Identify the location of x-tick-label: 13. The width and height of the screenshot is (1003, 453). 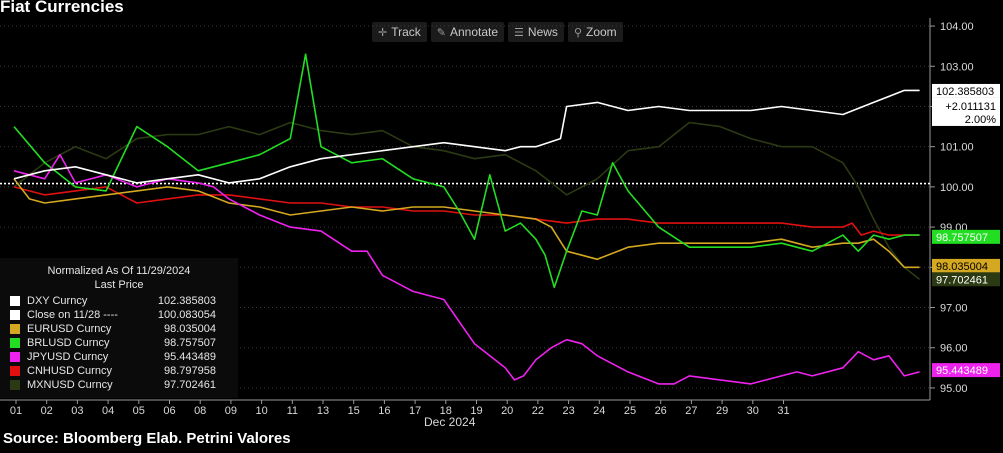
(323, 411).